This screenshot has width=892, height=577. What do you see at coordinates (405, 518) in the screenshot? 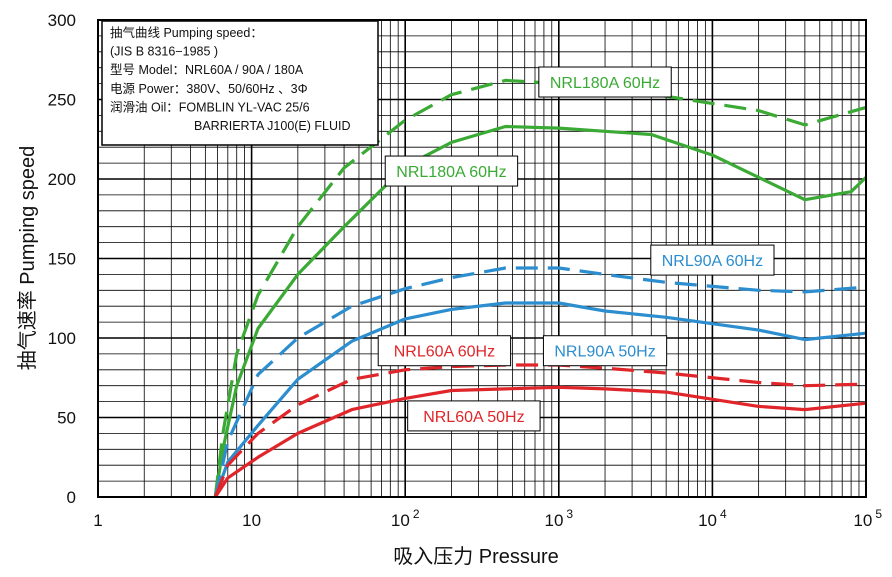
I see `x-tick-label: 10 2` at bounding box center [405, 518].